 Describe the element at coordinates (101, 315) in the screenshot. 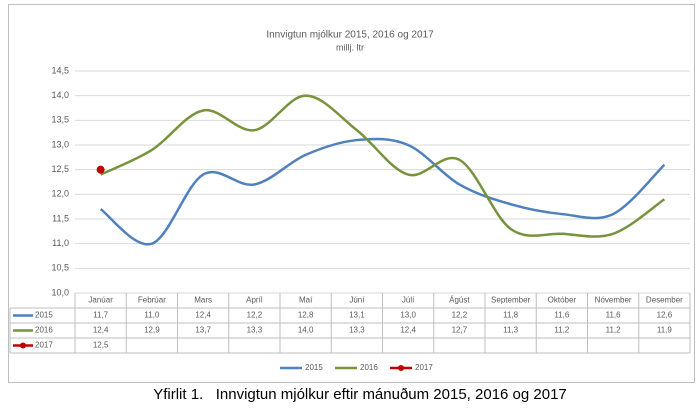

I see `table-value: 11,7` at that location.